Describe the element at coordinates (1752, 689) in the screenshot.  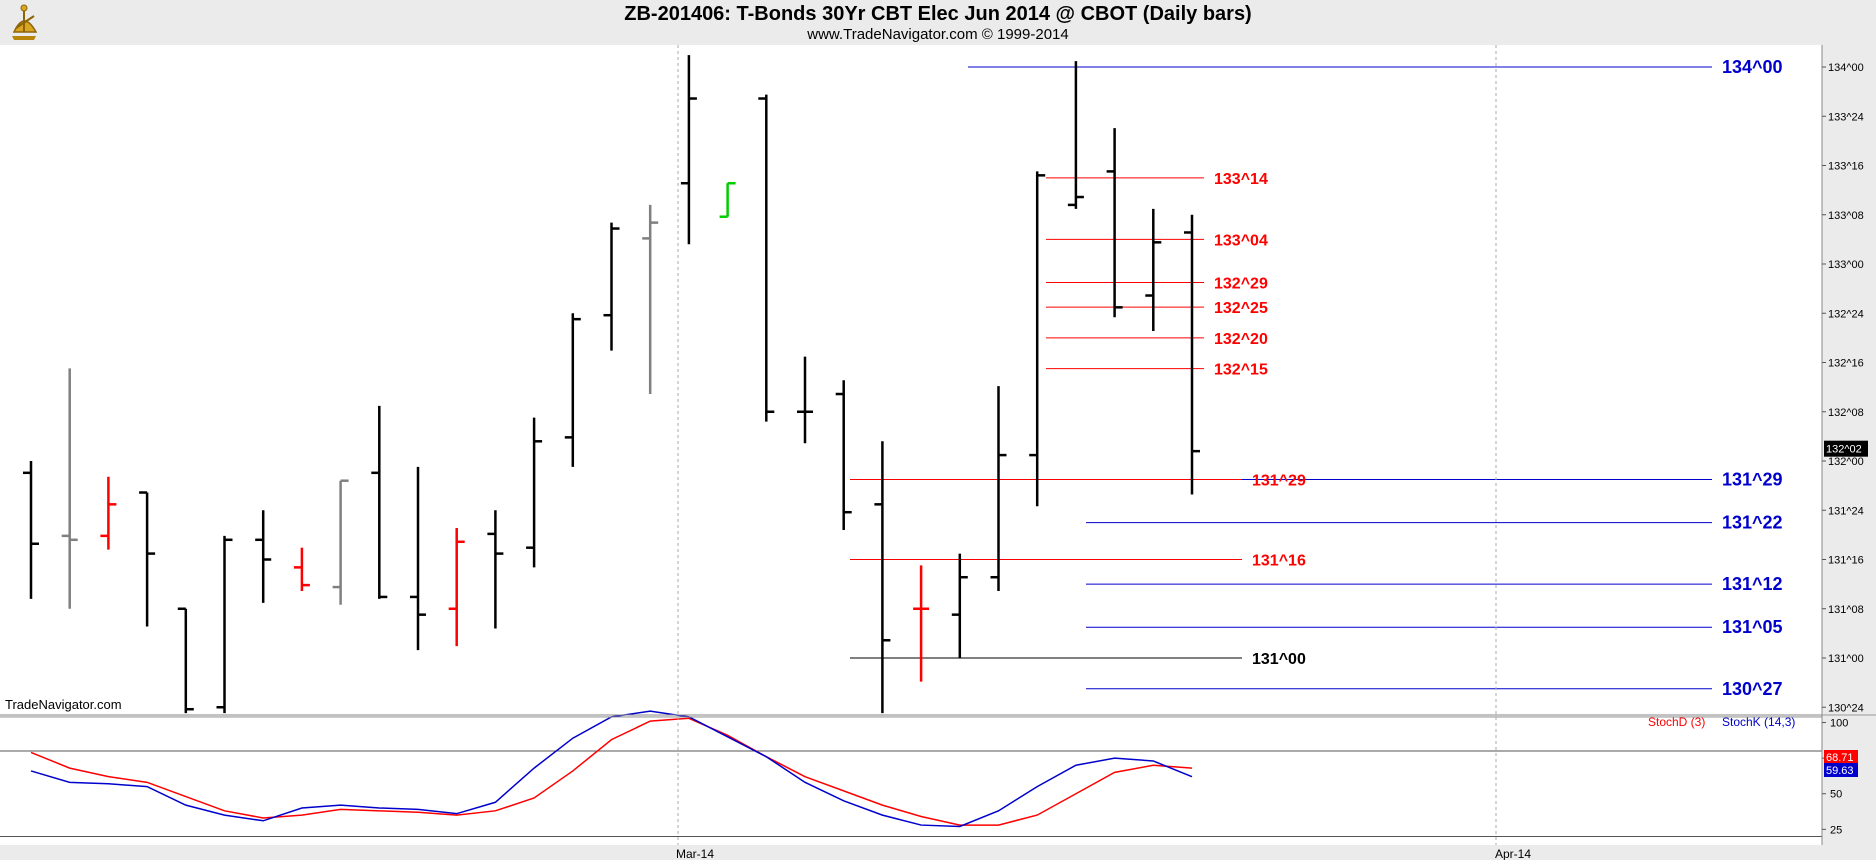
I see `level-label: 130^27` at that location.